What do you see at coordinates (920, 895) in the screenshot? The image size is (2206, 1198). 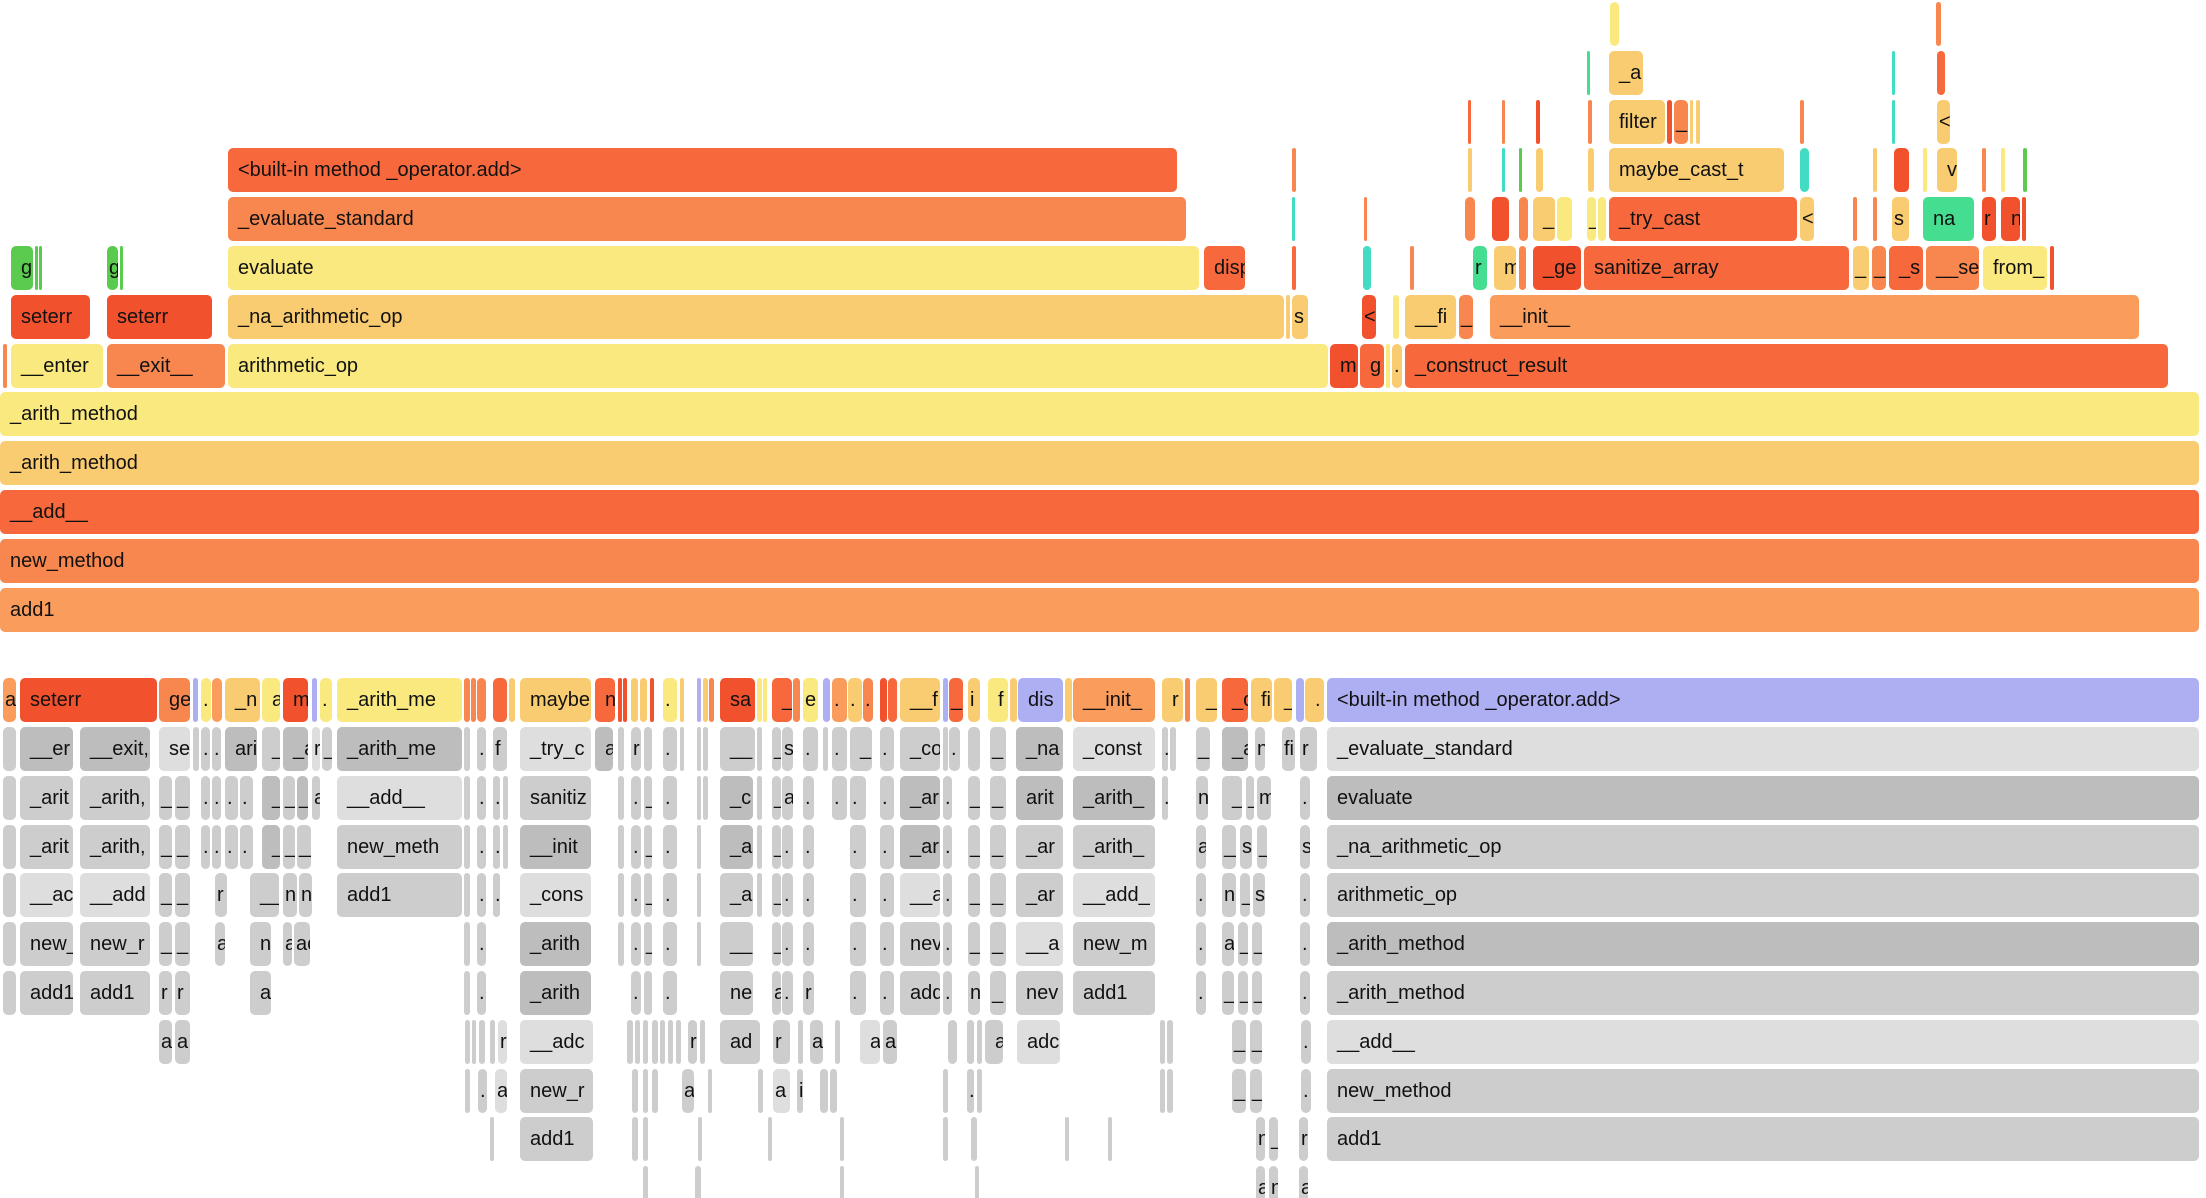 I see `flame-frame-bar: __a` at bounding box center [920, 895].